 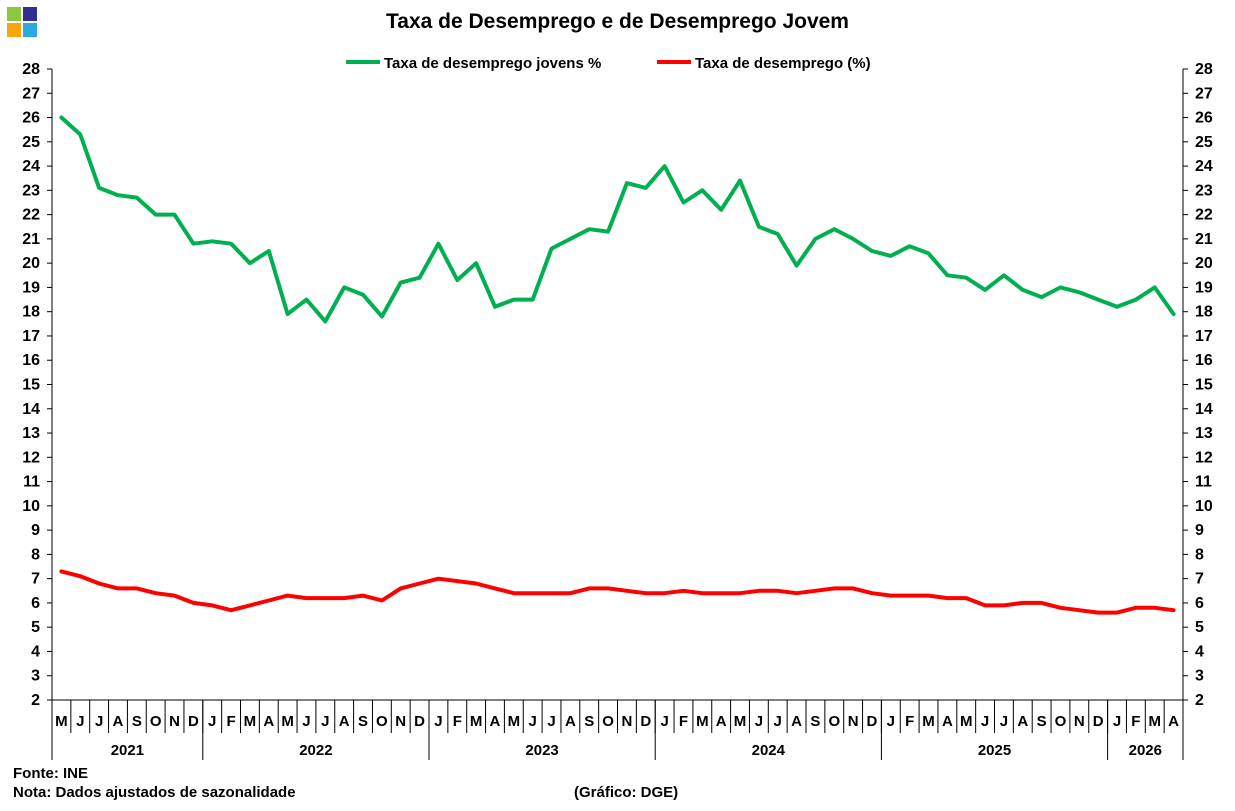 I want to click on footer-credit: (Gráfico: DGE), so click(x=626, y=792).